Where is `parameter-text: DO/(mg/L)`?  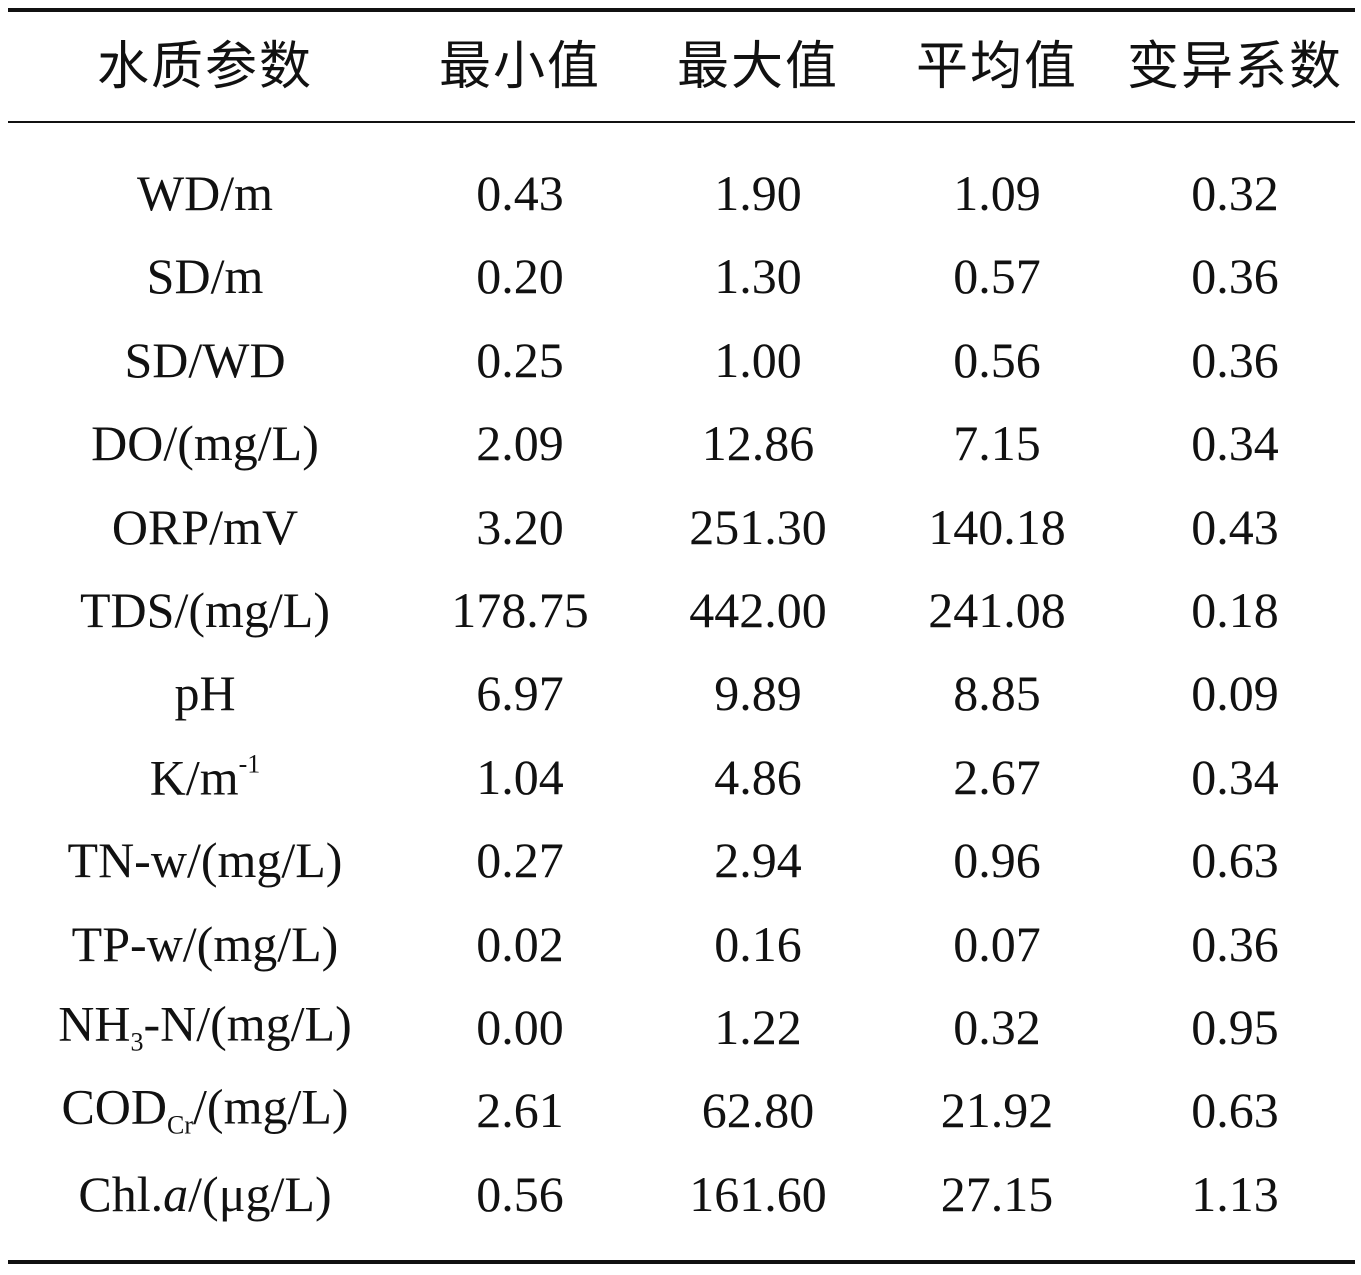 parameter-text: DO/(mg/L) is located at coordinates (205, 443).